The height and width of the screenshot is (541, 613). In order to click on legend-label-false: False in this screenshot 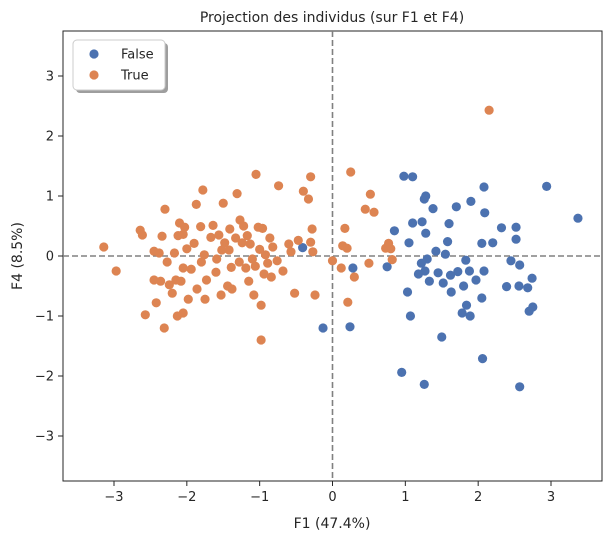, I will do `click(137, 55)`.